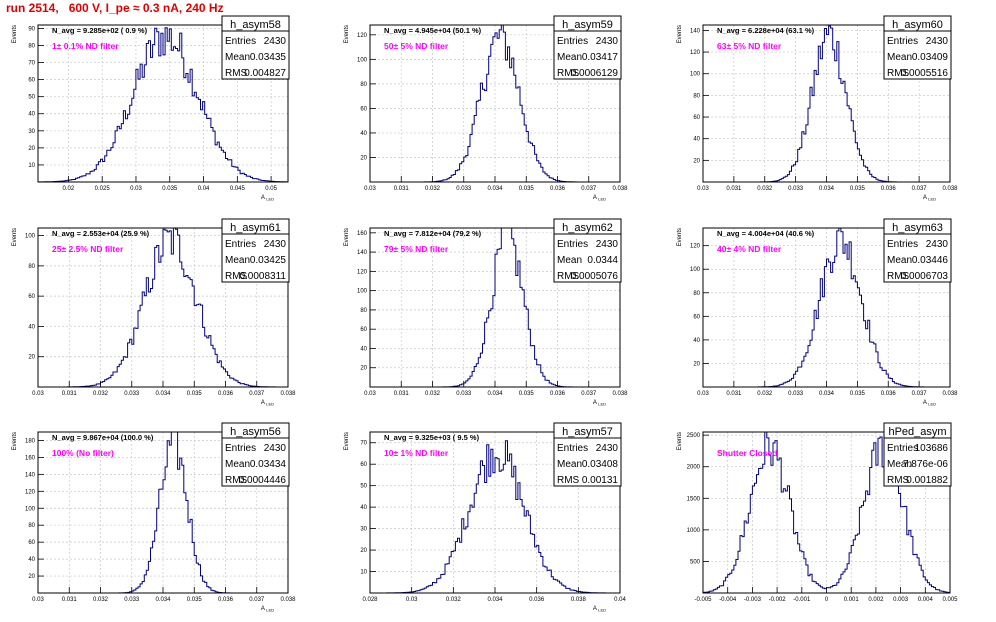 This screenshot has width=996, height=622. I want to click on y-tick-label: 70, so click(363, 444).